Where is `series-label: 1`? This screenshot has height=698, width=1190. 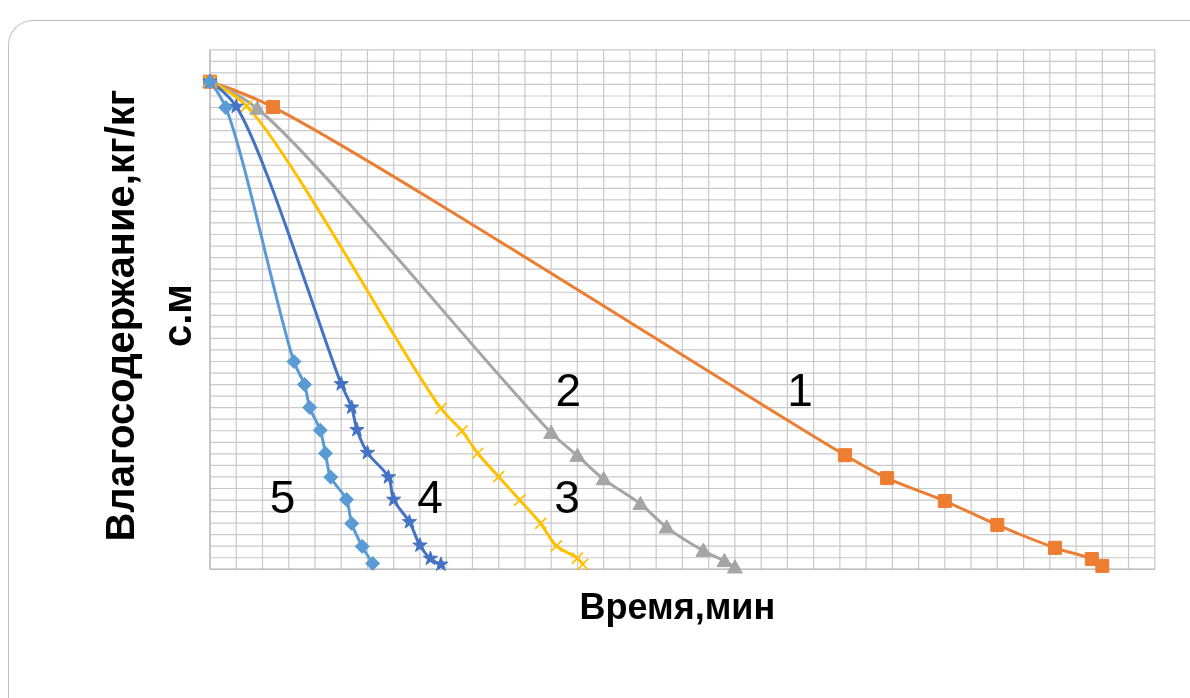
series-label: 1 is located at coordinates (800, 390).